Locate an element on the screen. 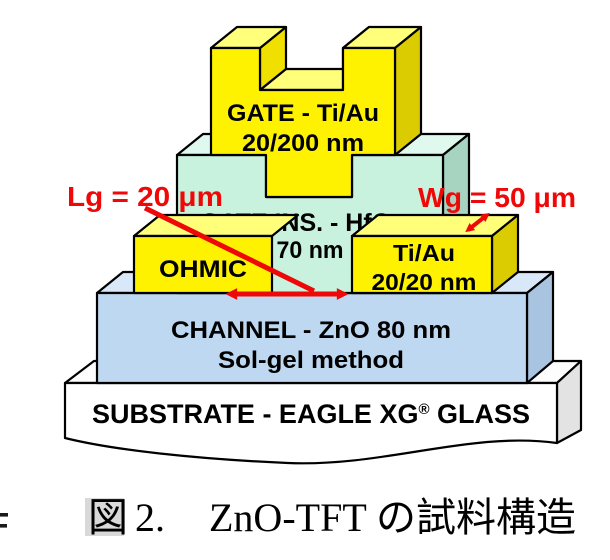 Image resolution: width=610 pixels, height=560 pixels. source-drain-contact-block: Ti/Au 20/20 nm is located at coordinates (435, 254).